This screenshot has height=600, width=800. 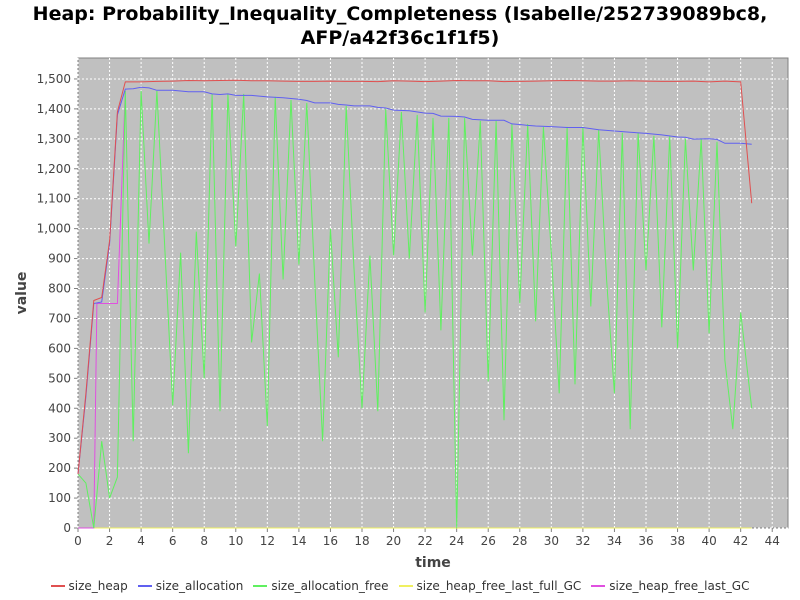 What do you see at coordinates (54, 169) in the screenshot?
I see `y-tick-label: 1,200` at bounding box center [54, 169].